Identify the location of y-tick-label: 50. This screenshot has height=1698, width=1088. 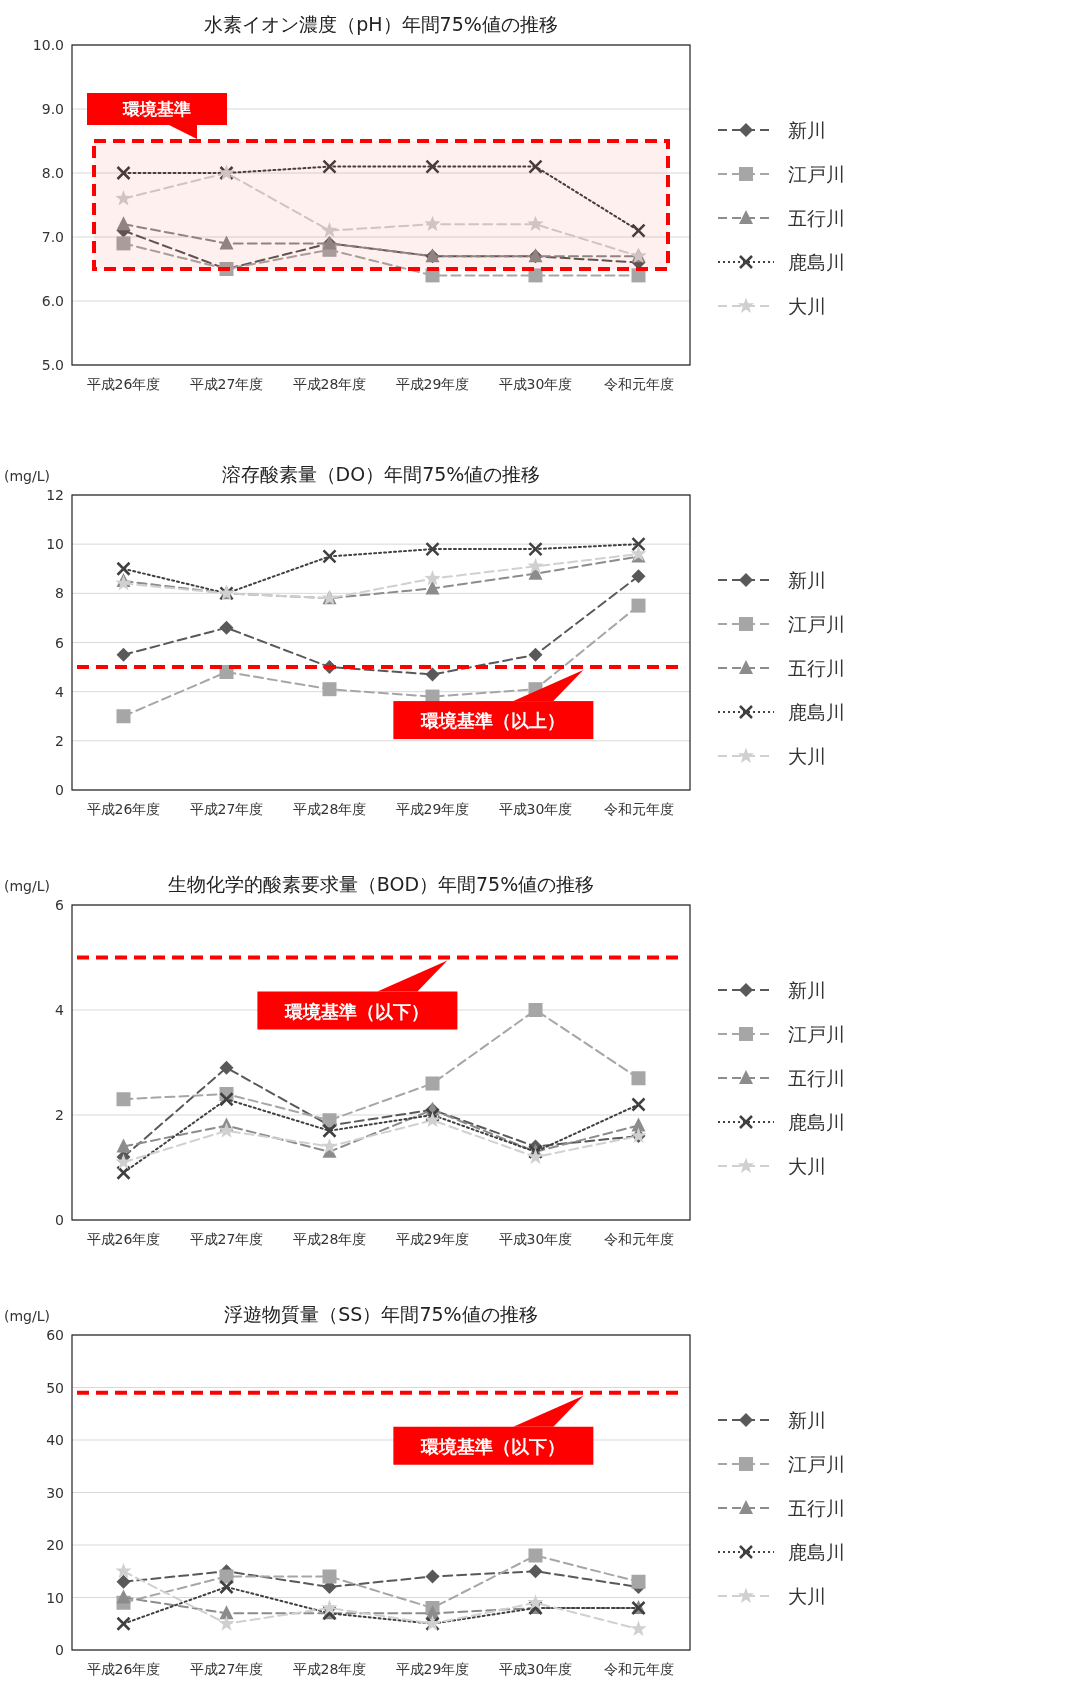
(55, 1387).